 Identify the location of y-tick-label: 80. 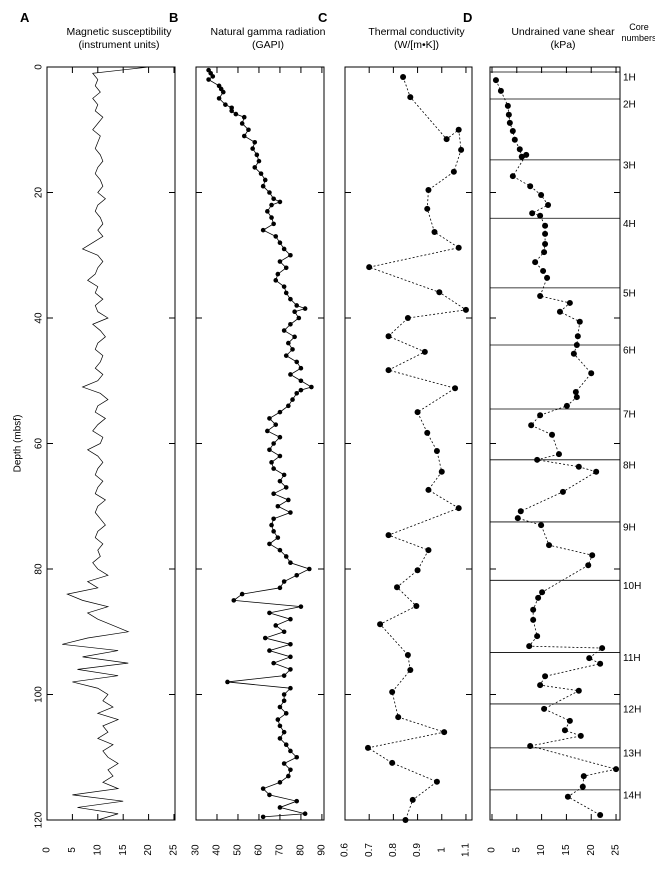
(39, 569).